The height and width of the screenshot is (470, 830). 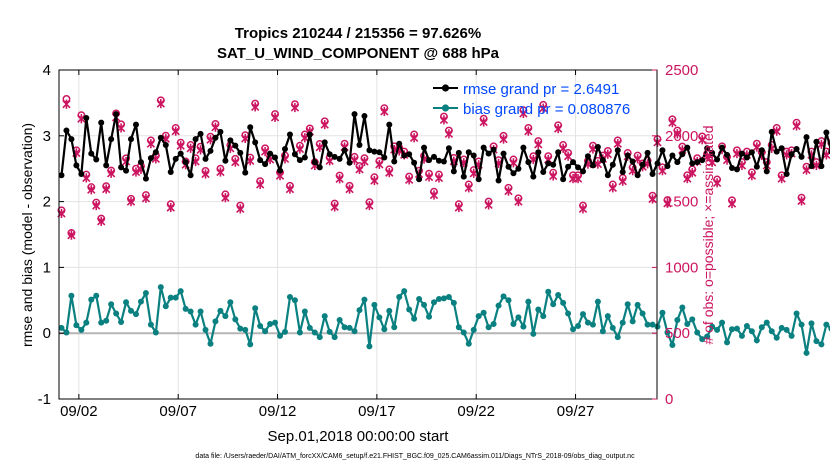 What do you see at coordinates (359, 436) in the screenshot?
I see `x-axis-label: Sep.01,2018 00:00:00 start` at bounding box center [359, 436].